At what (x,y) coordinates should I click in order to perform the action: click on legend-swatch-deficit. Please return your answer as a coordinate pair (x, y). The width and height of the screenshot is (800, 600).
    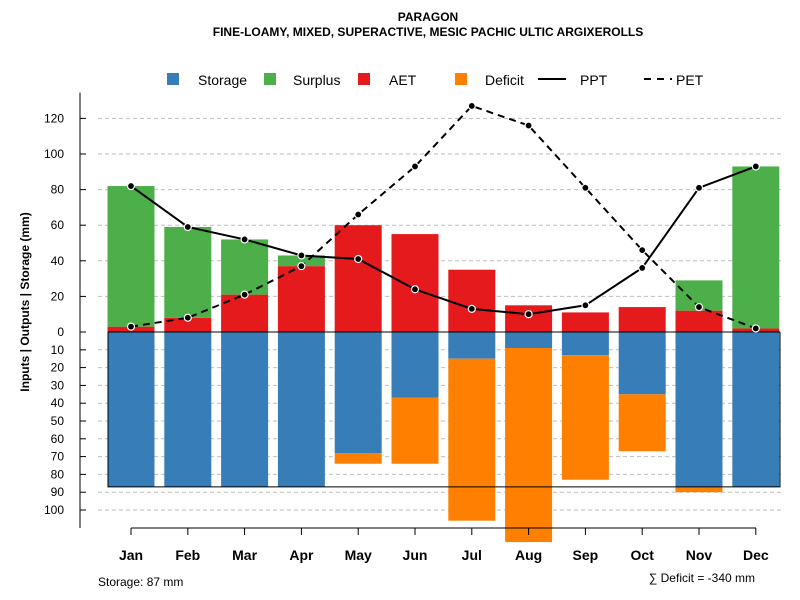
    Looking at the image, I should click on (461, 79).